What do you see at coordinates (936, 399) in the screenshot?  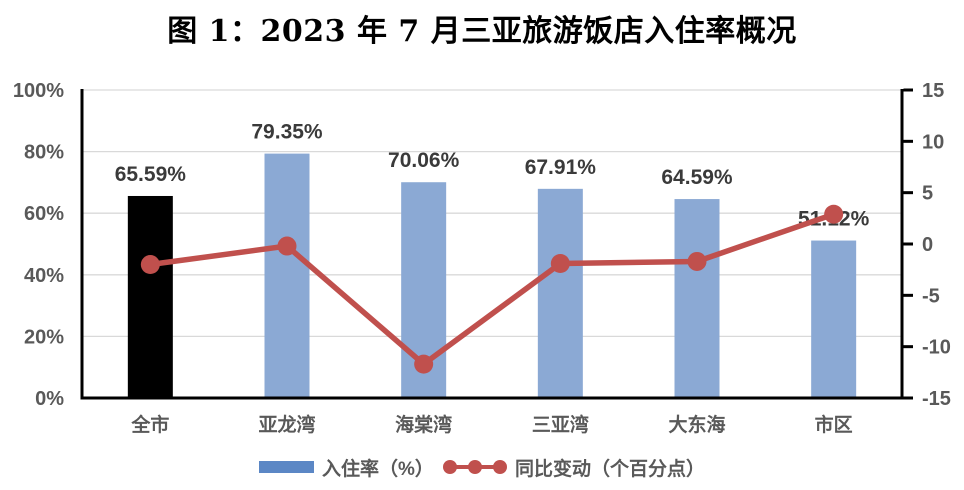 I see `right-axis-label: -15` at bounding box center [936, 399].